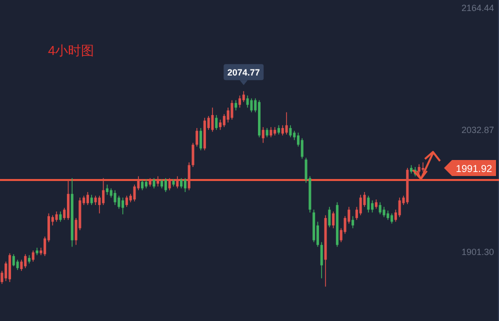 The width and height of the screenshot is (499, 321). I want to click on peak-label: 2074.77, so click(244, 75).